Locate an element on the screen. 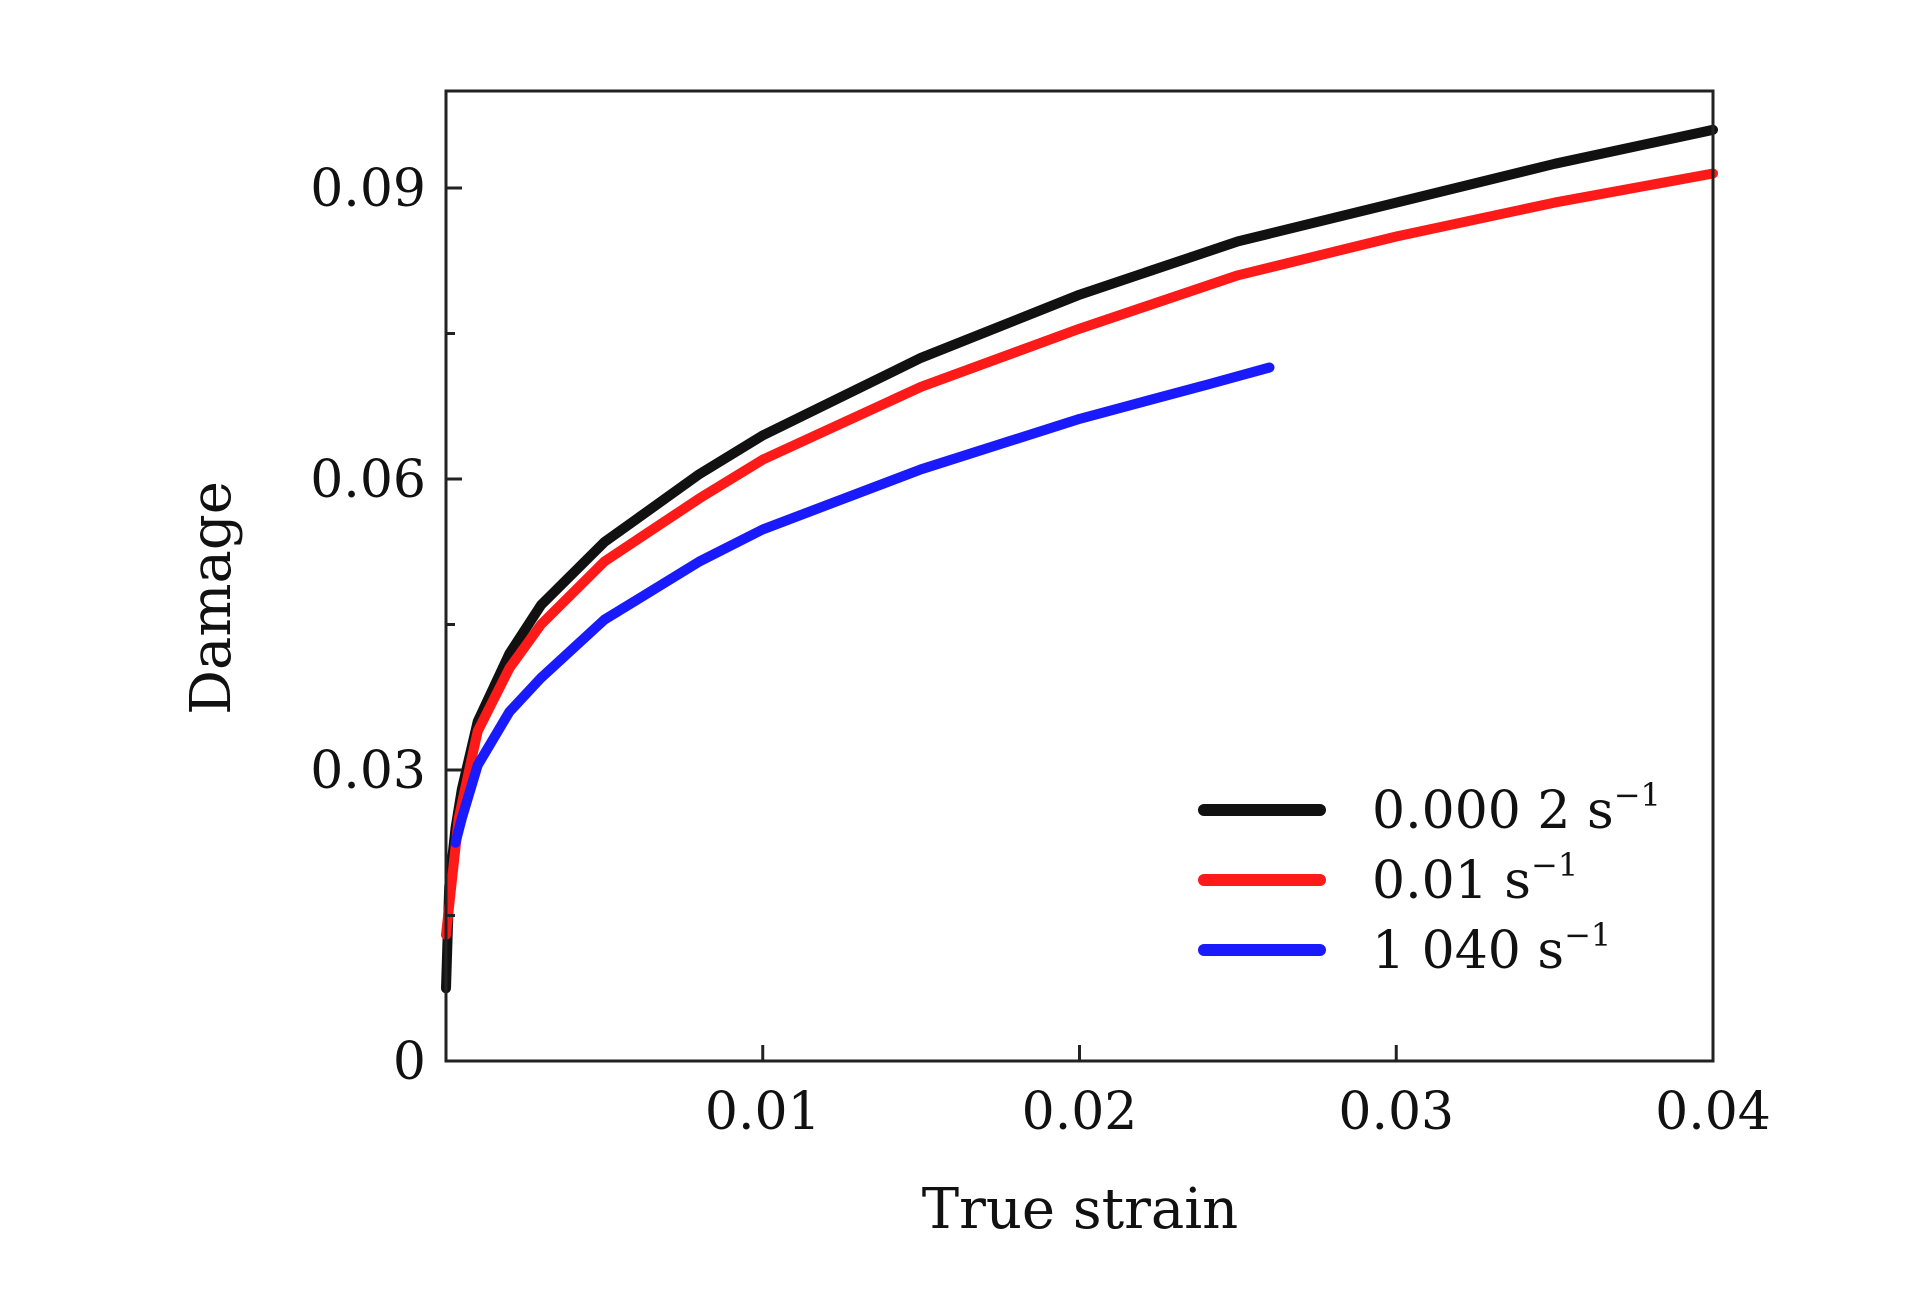  legend-label-exponent-1: −1 is located at coordinates (1554, 865).